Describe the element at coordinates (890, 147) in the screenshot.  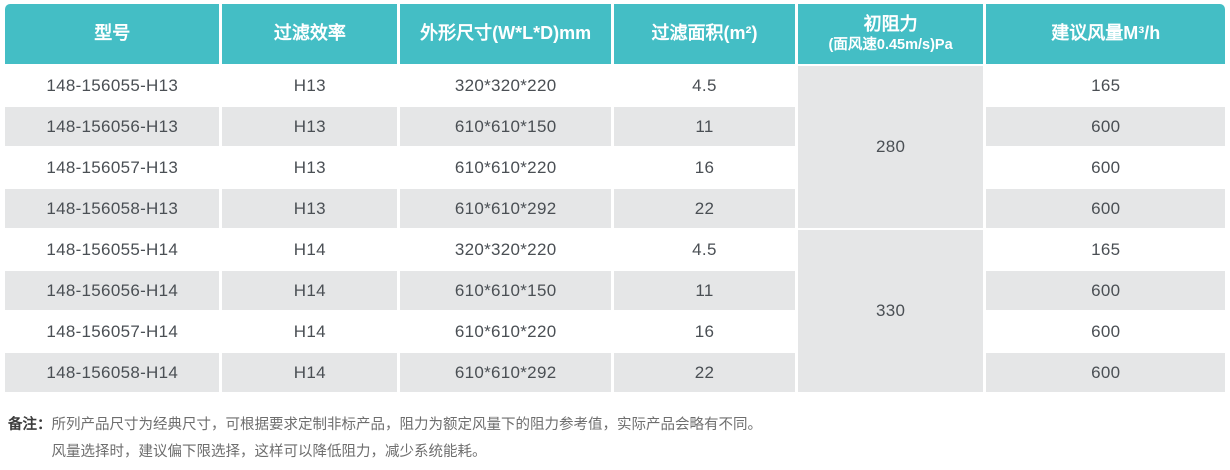
I see `merged-resistance-h13: 280` at that location.